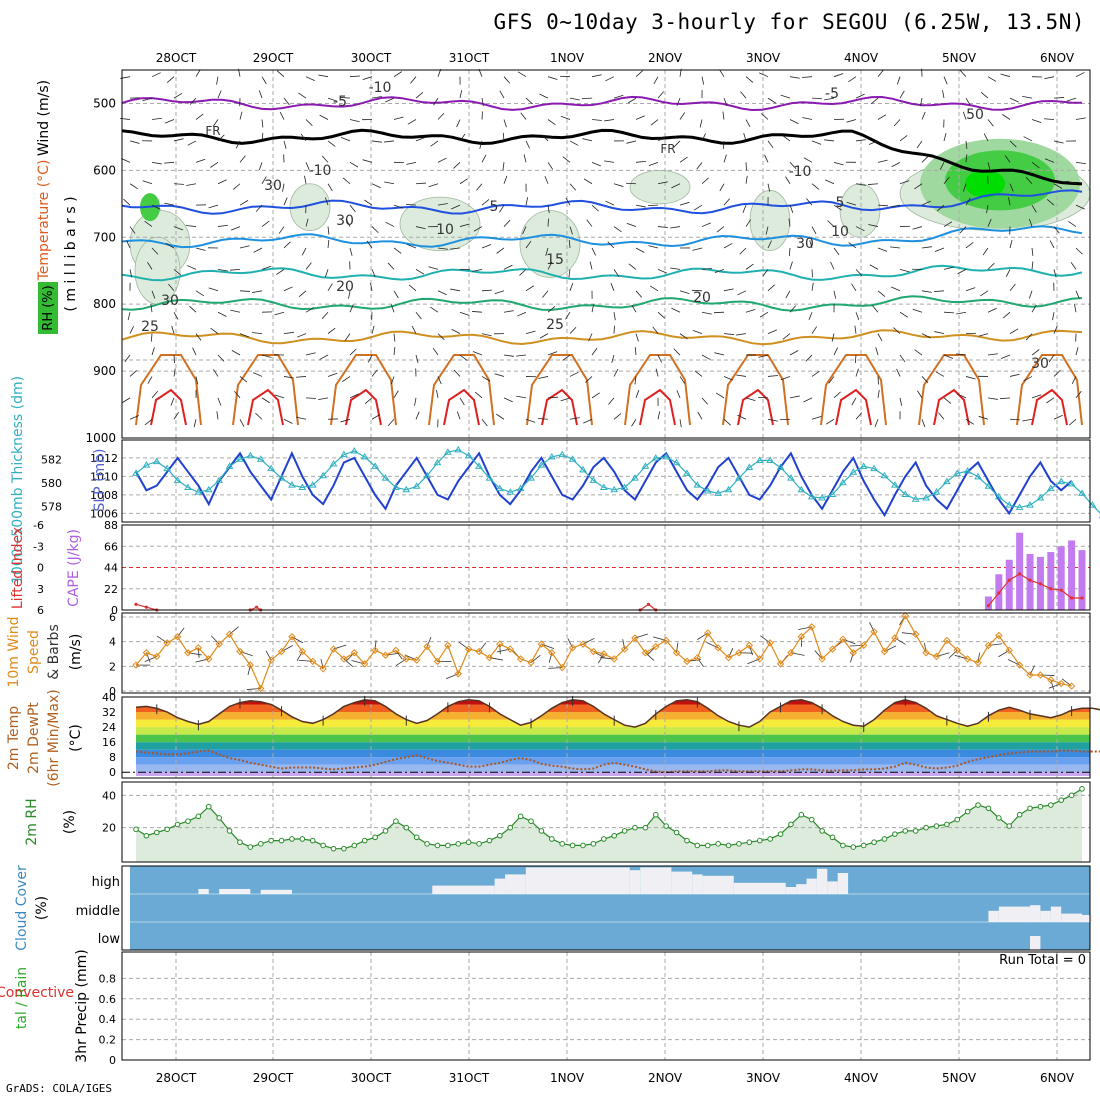  What do you see at coordinates (567, 58) in the screenshot?
I see `date-label-top: 1NOV` at bounding box center [567, 58].